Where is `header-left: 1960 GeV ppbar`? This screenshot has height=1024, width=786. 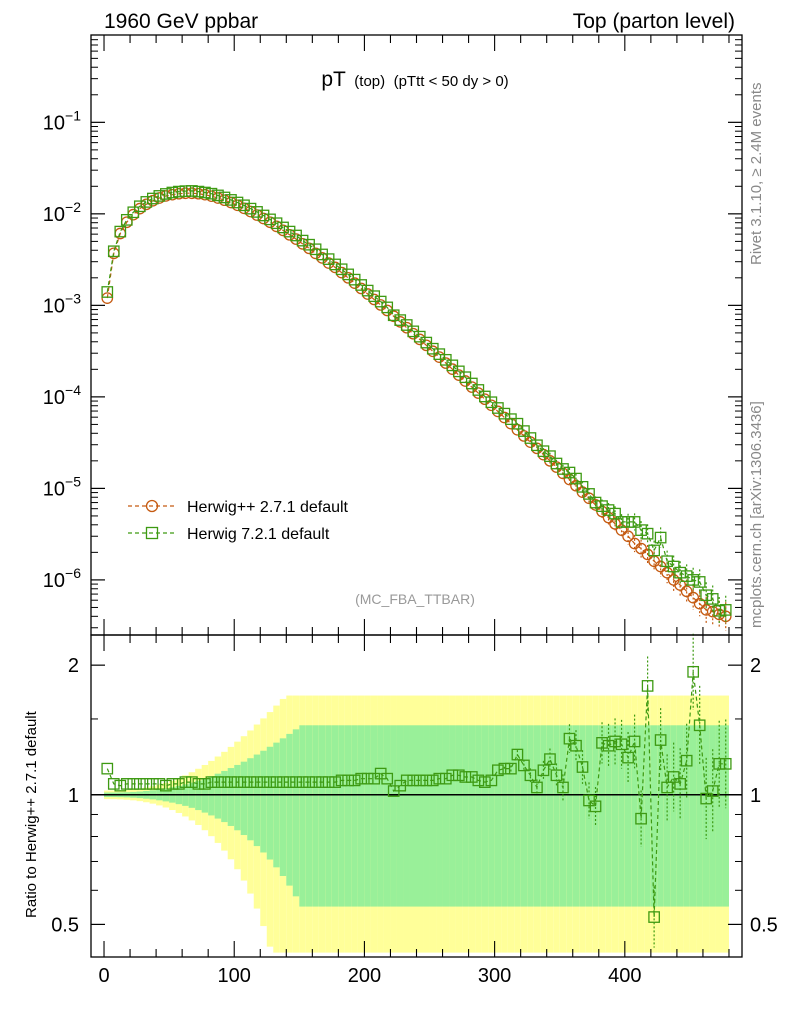 header-left: 1960 GeV ppbar is located at coordinates (181, 21).